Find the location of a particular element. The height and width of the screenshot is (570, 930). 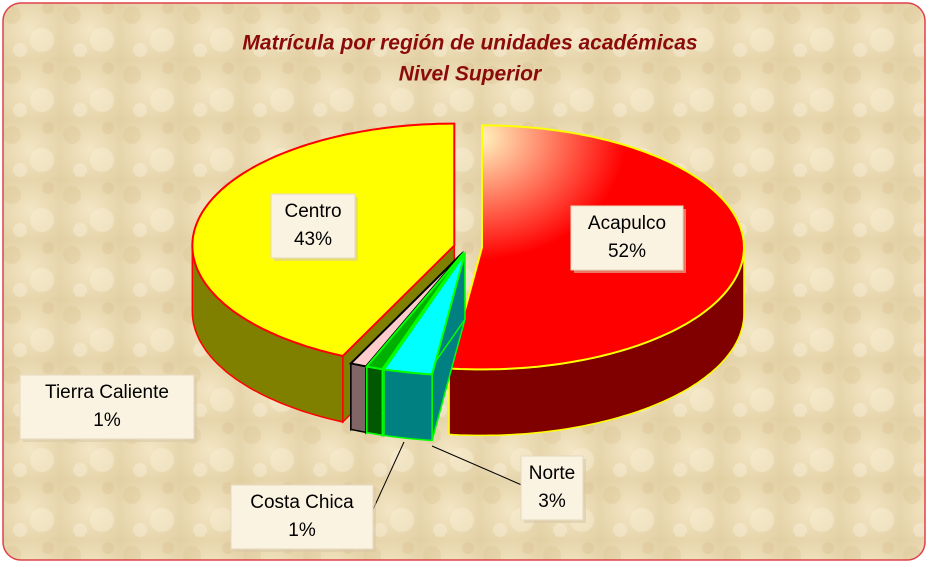

chart-subtitle: Nivel Superior is located at coordinates (471, 74).